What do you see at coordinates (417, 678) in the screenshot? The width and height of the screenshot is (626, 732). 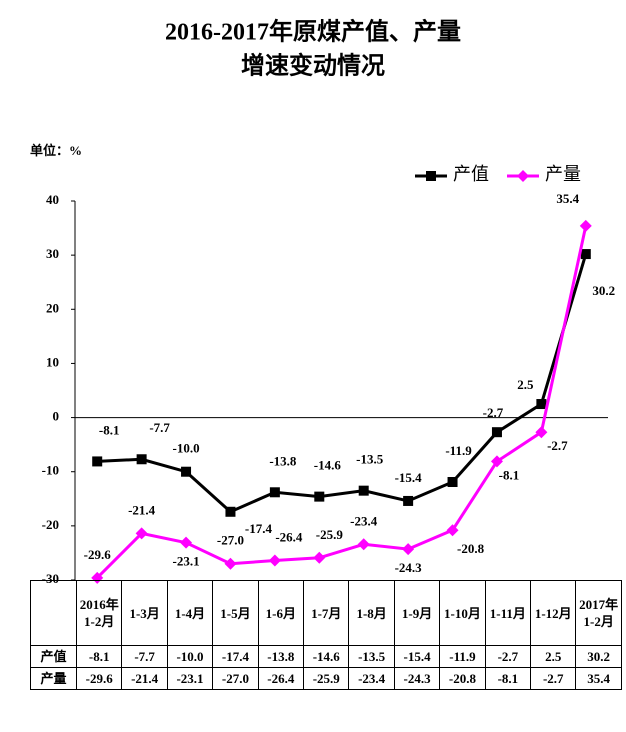 I see `table-value: -24.3` at bounding box center [417, 678].